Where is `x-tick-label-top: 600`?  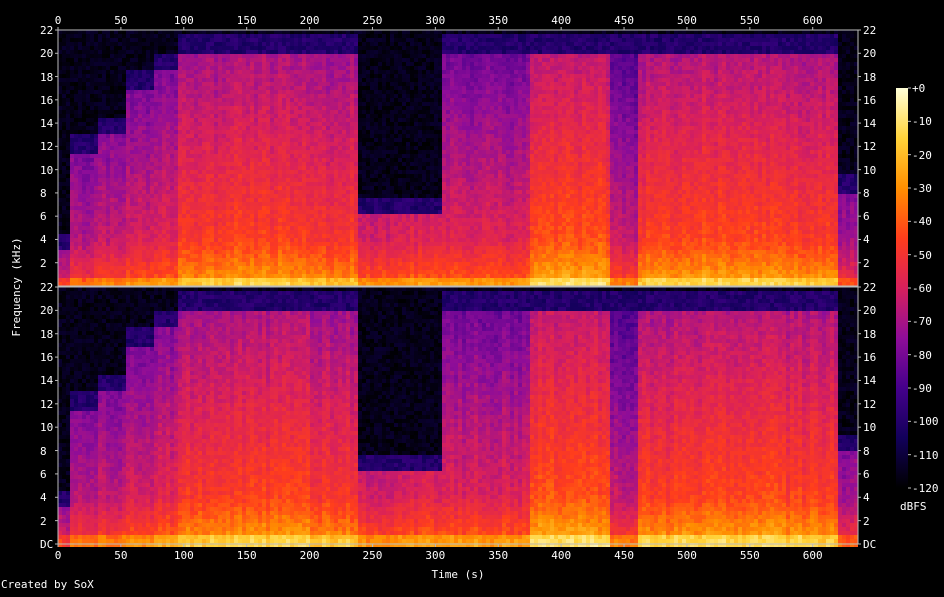 x-tick-label-top: 600 is located at coordinates (813, 20).